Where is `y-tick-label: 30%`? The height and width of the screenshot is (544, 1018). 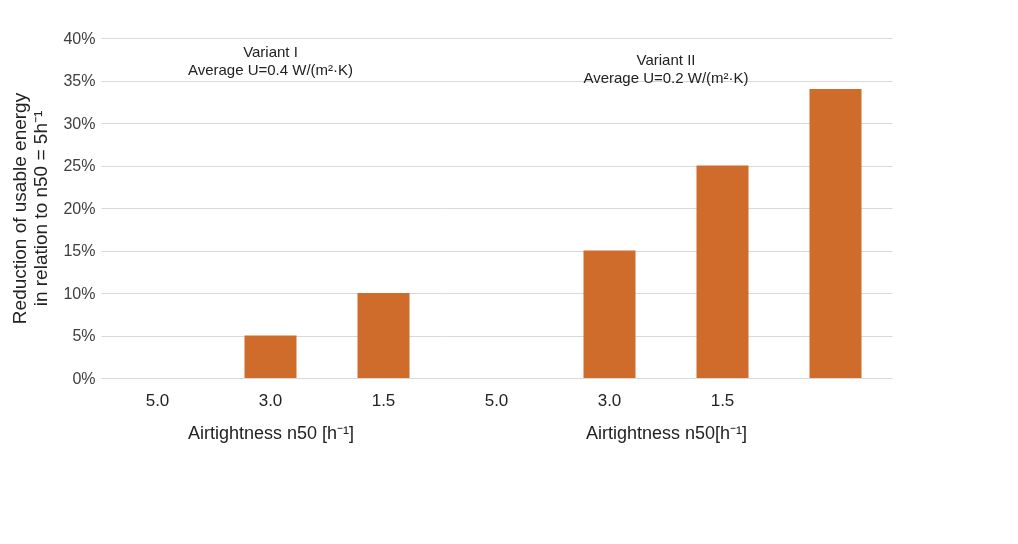 y-tick-label: 30% is located at coordinates (79, 123).